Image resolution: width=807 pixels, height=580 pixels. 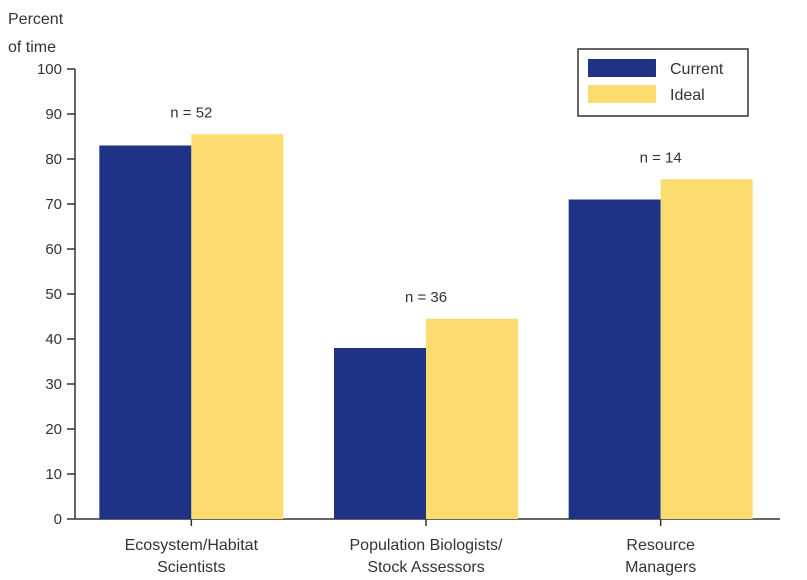 What do you see at coordinates (191, 112) in the screenshot?
I see `sample-size-label: n = 52` at bounding box center [191, 112].